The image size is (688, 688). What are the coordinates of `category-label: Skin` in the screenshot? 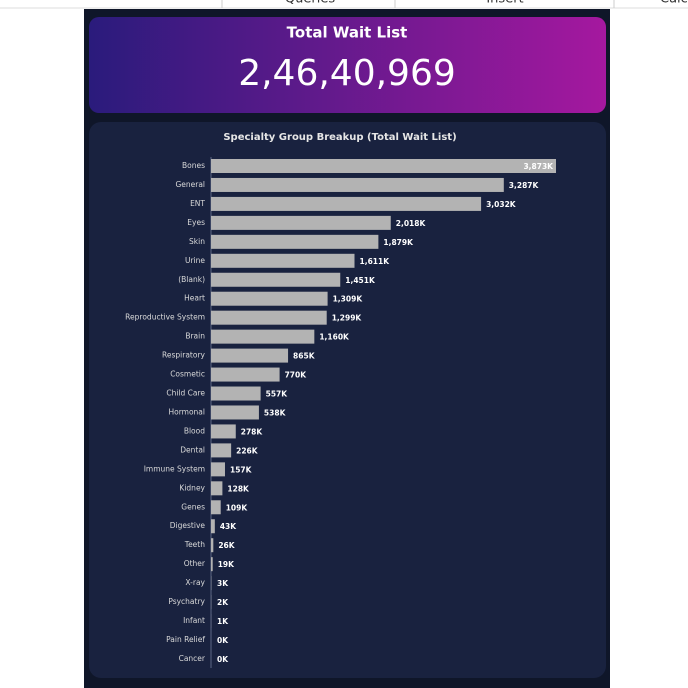 It's located at (197, 241).